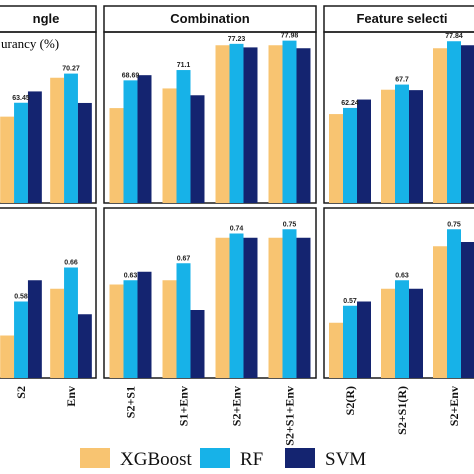 Image resolution: width=474 pixels, height=474 pixels. What do you see at coordinates (350, 103) in the screenshot?
I see `data-label-accuracy-0: 62.24` at bounding box center [350, 103].